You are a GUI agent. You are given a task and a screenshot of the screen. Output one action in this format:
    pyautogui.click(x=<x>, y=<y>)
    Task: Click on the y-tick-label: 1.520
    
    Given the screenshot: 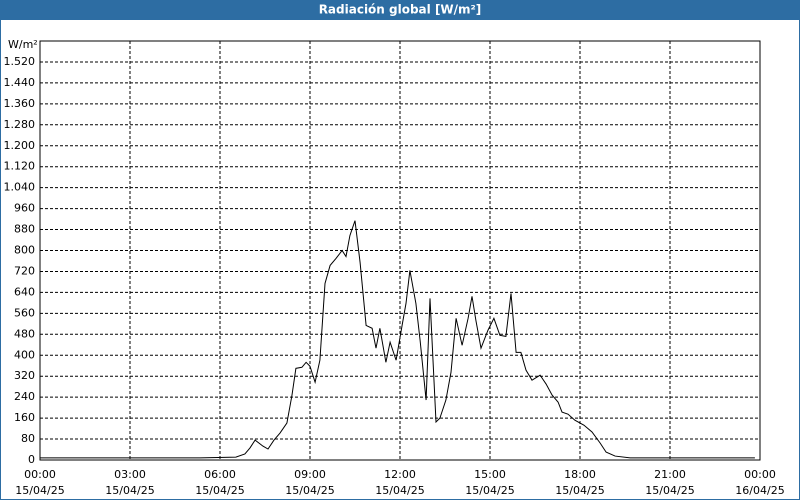 What is the action you would take?
    pyautogui.click(x=20, y=61)
    